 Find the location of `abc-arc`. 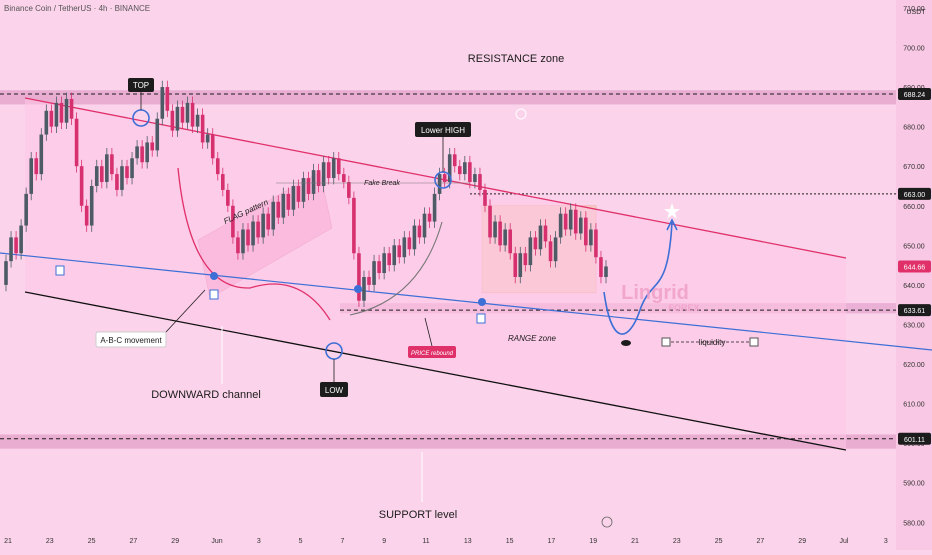

abc-arc is located at coordinates (254, 244).